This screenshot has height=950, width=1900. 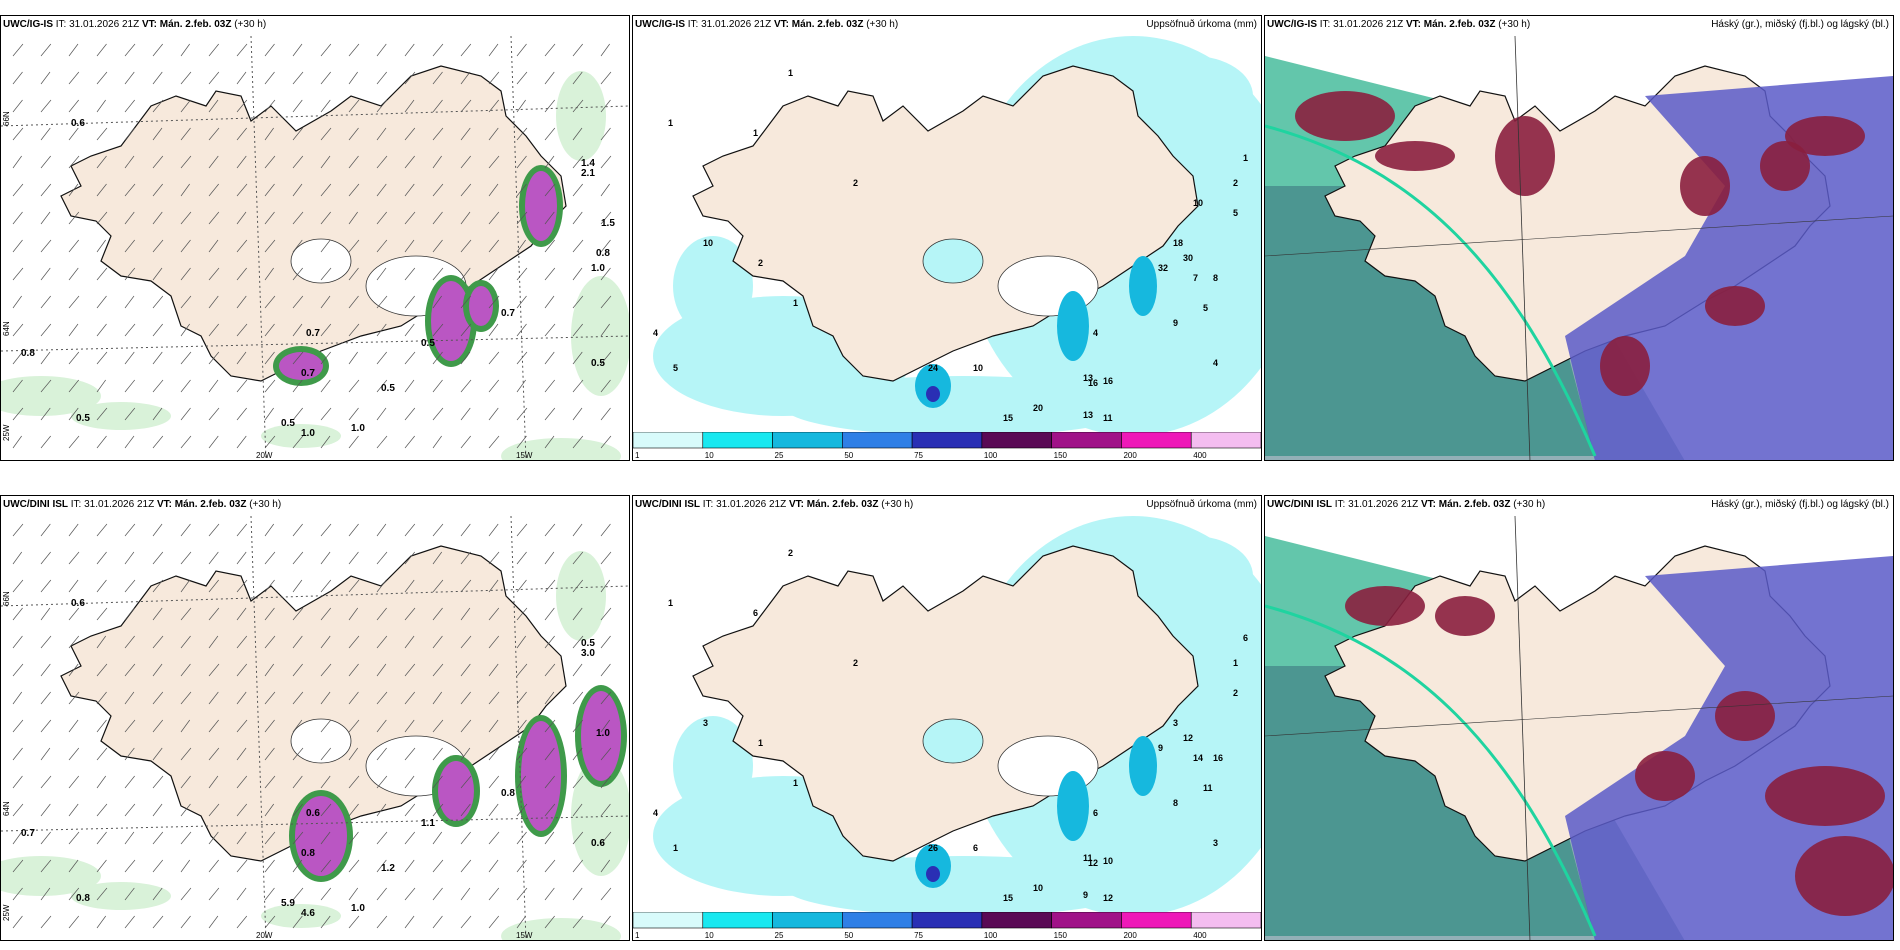 I want to click on precip-value: 3, so click(x=1215, y=843).